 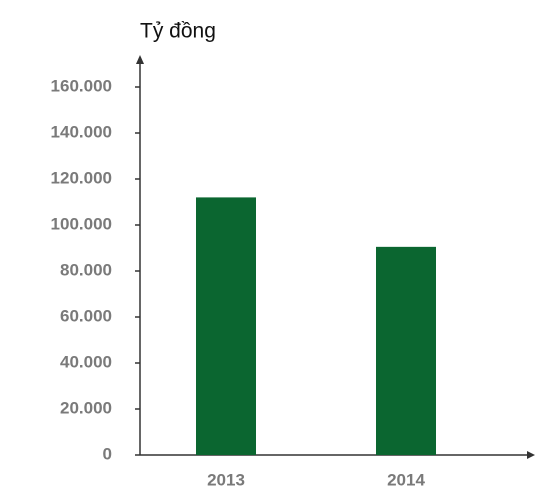 I want to click on x-tick-label: 2013, so click(x=226, y=479).